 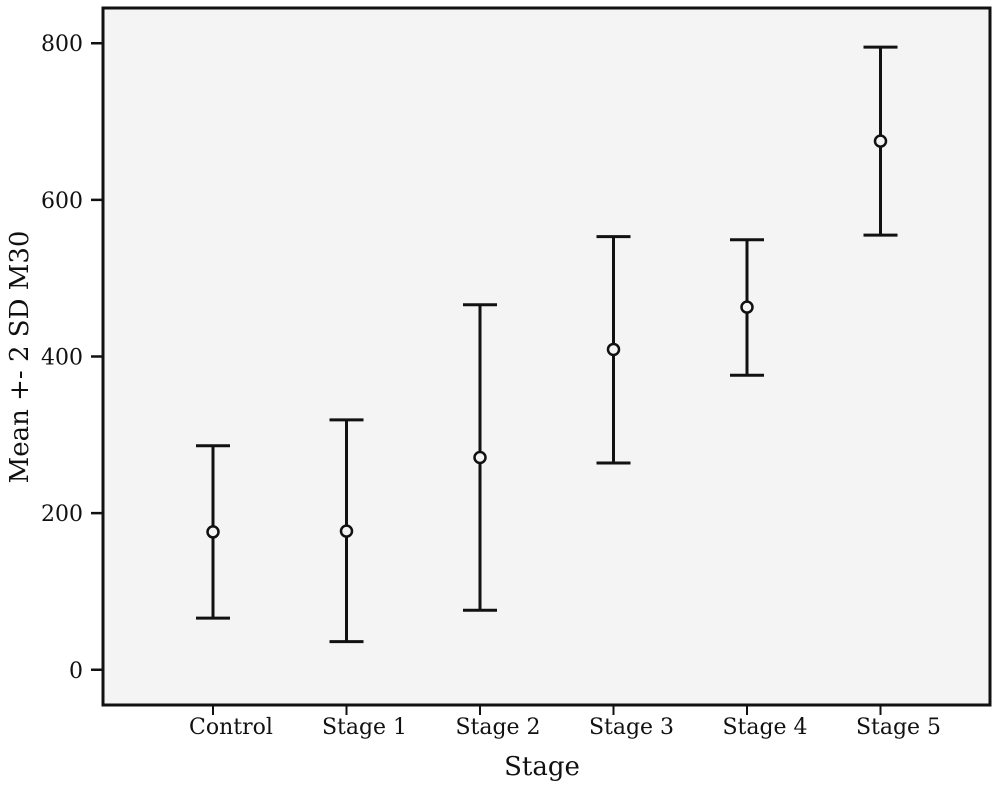 I want to click on y-tick-label: 400, so click(x=62, y=358).